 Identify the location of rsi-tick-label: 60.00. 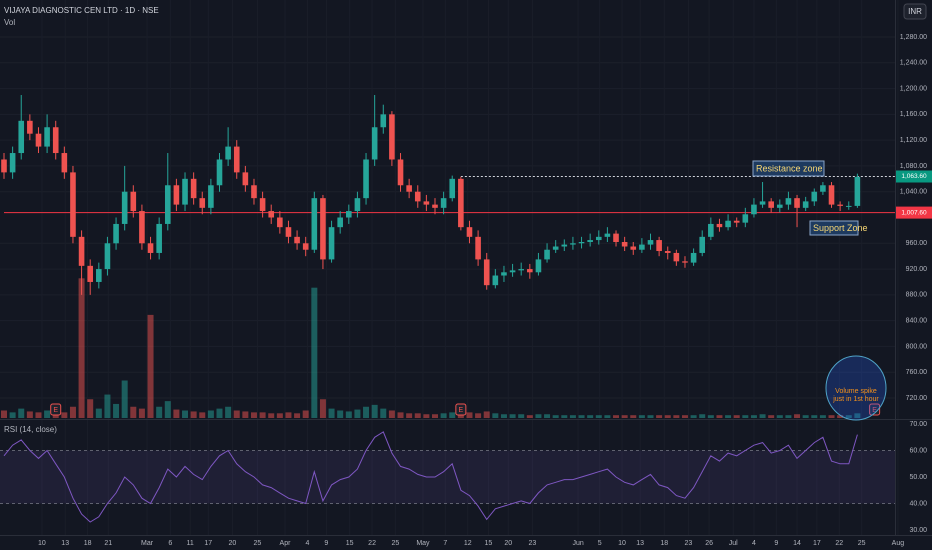
(918, 450).